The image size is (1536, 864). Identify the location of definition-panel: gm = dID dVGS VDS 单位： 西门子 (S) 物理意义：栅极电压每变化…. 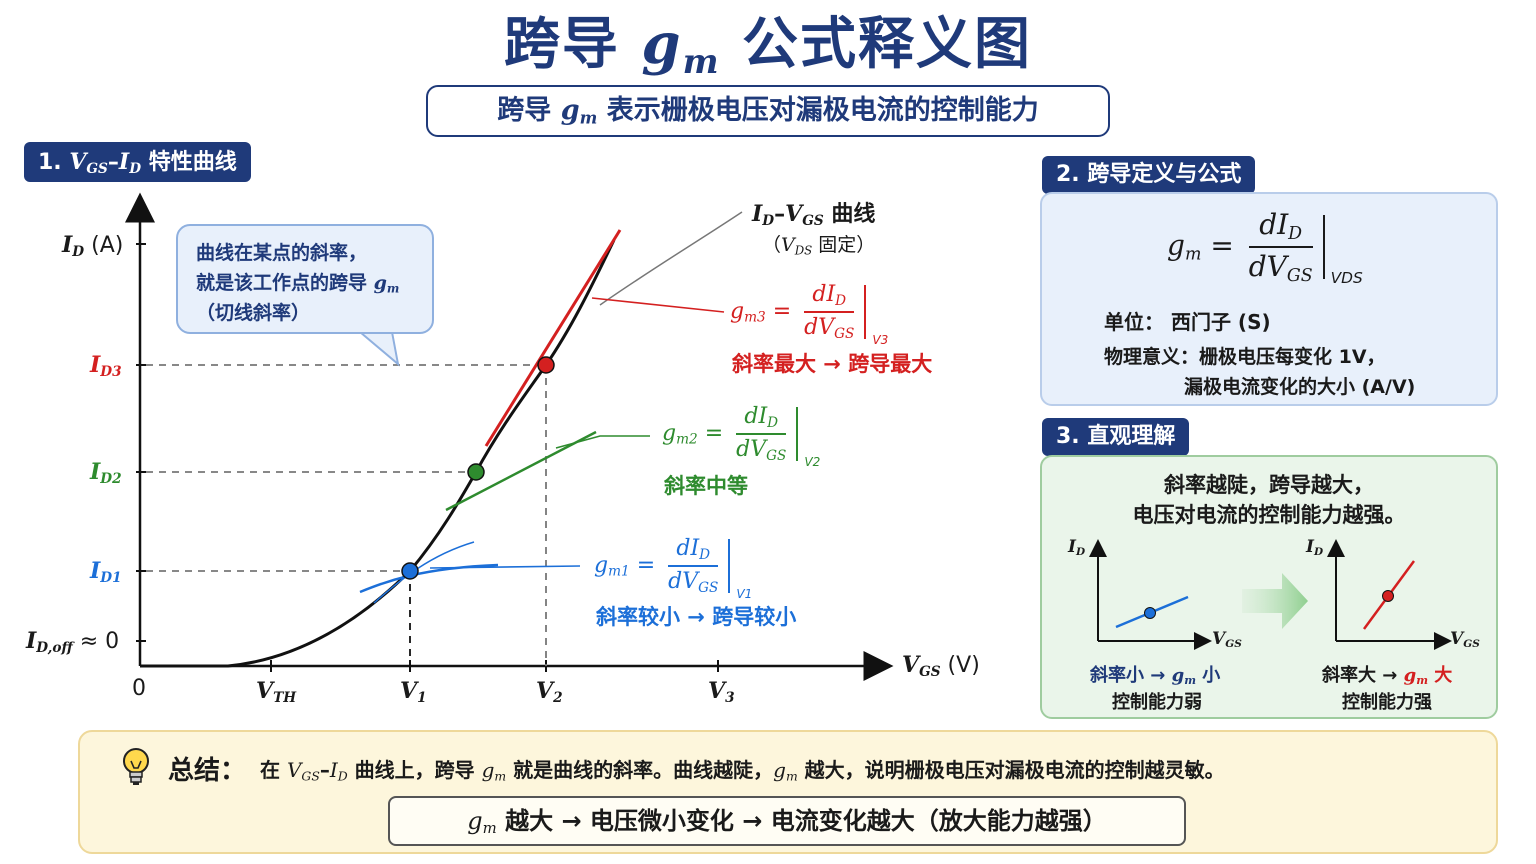
(1269, 299).